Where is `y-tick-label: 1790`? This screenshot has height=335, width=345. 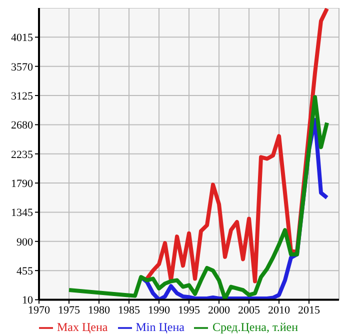 y-tick-label: 1790 is located at coordinates (22, 184).